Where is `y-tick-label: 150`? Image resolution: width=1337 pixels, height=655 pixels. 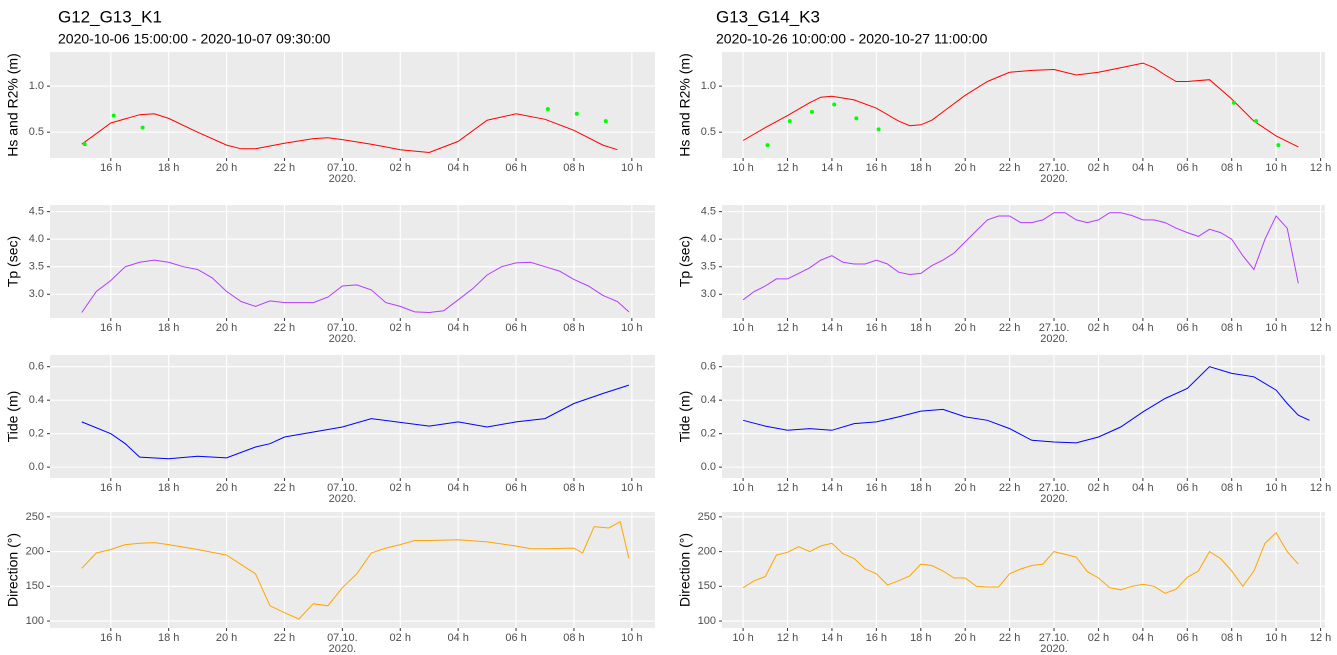
y-tick-label: 150 is located at coordinates (35, 586).